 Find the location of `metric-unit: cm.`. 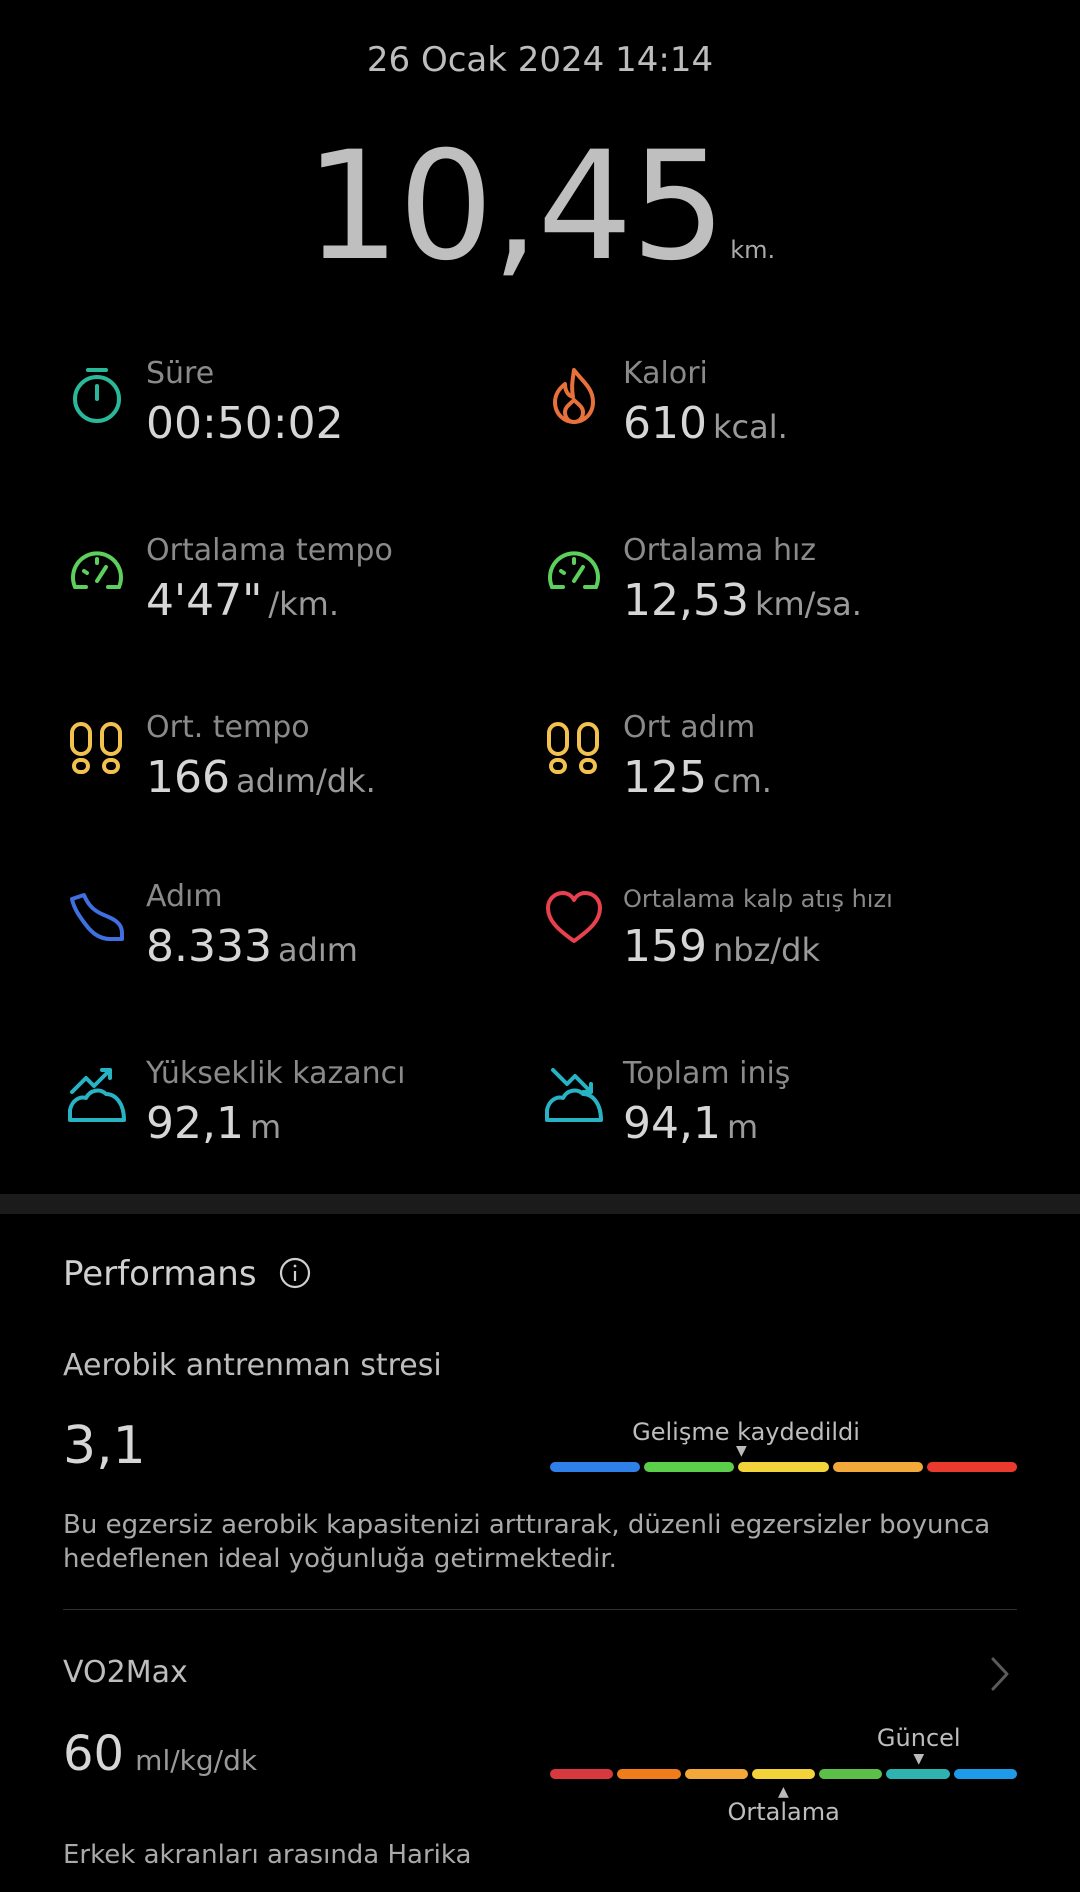

metric-unit: cm. is located at coordinates (742, 781).